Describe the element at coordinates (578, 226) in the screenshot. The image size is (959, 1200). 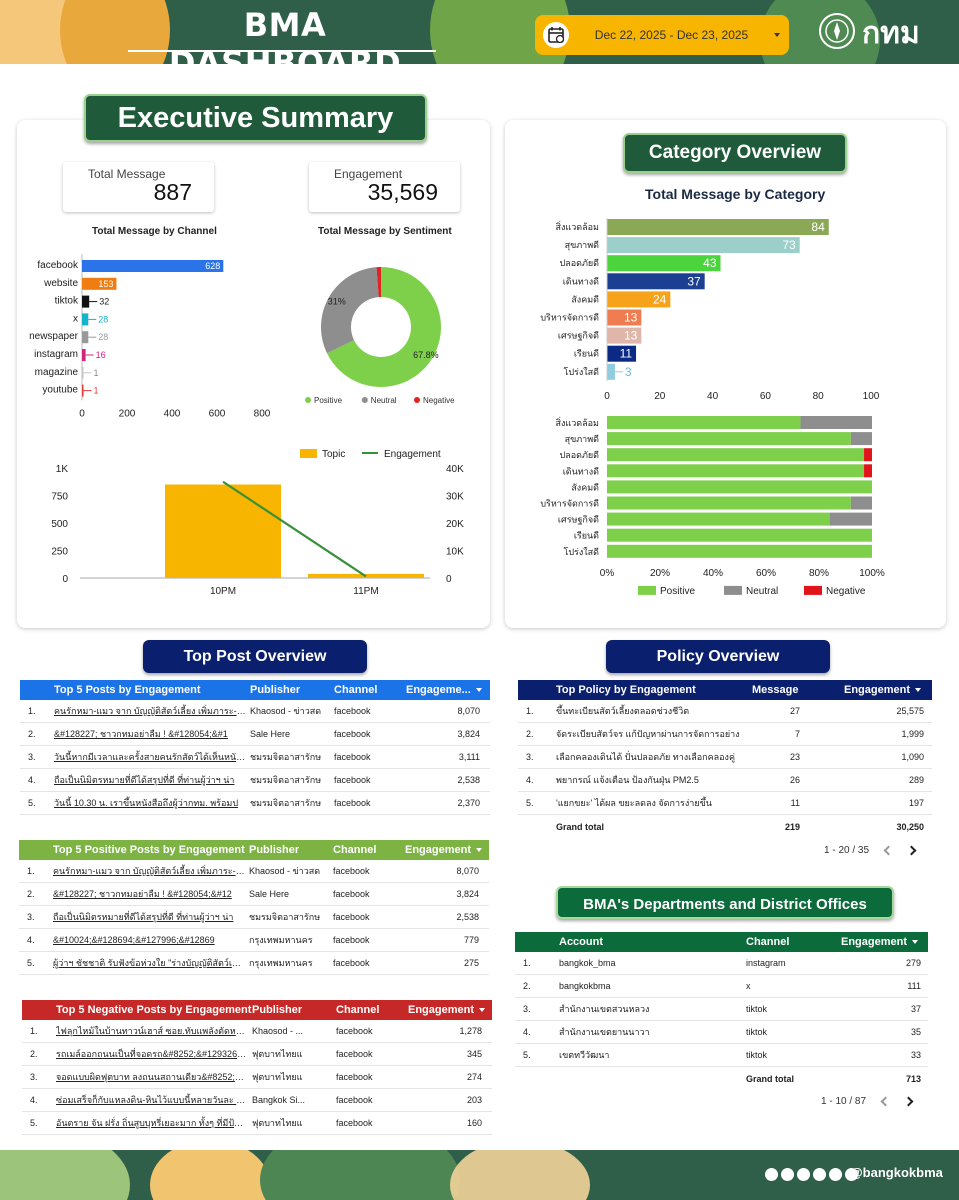
I see `category-label: สิ่งแวดล้อม` at that location.